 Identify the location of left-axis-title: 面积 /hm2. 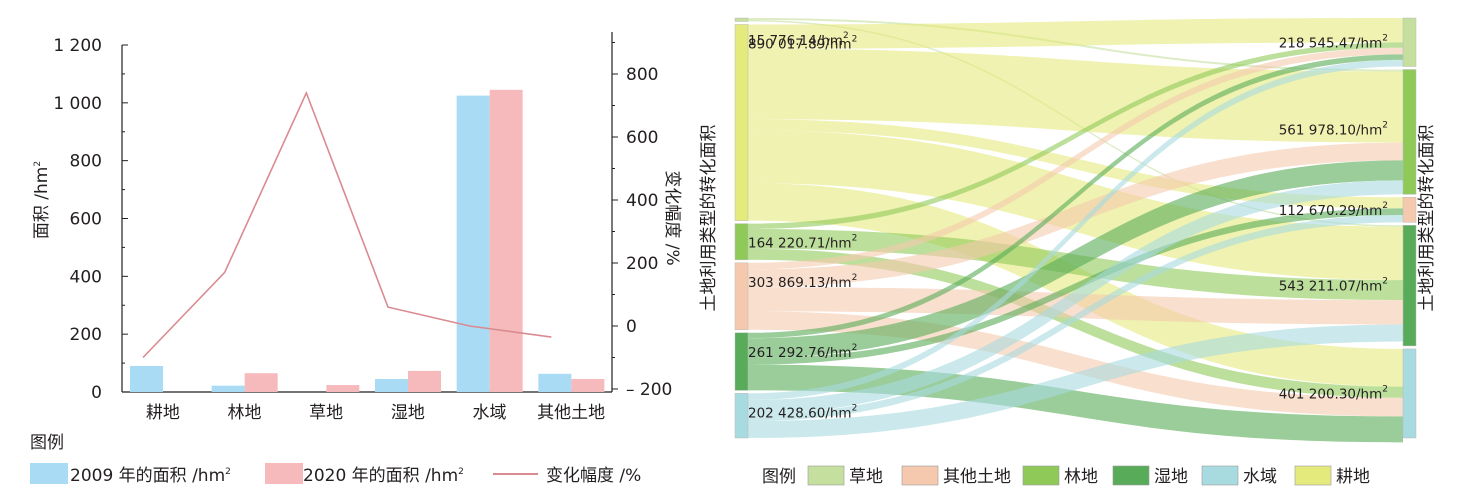
(42, 200).